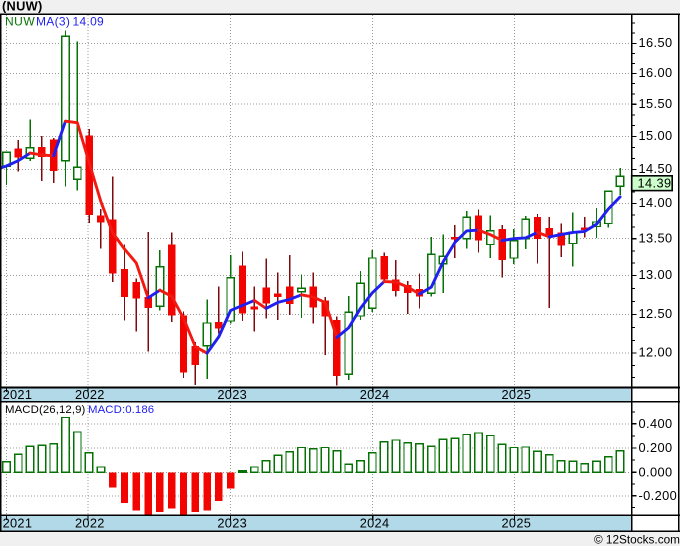 Image resolution: width=680 pixels, height=546 pixels. What do you see at coordinates (89, 22) in the screenshot?
I see `svg-text: 14.09` at bounding box center [89, 22].